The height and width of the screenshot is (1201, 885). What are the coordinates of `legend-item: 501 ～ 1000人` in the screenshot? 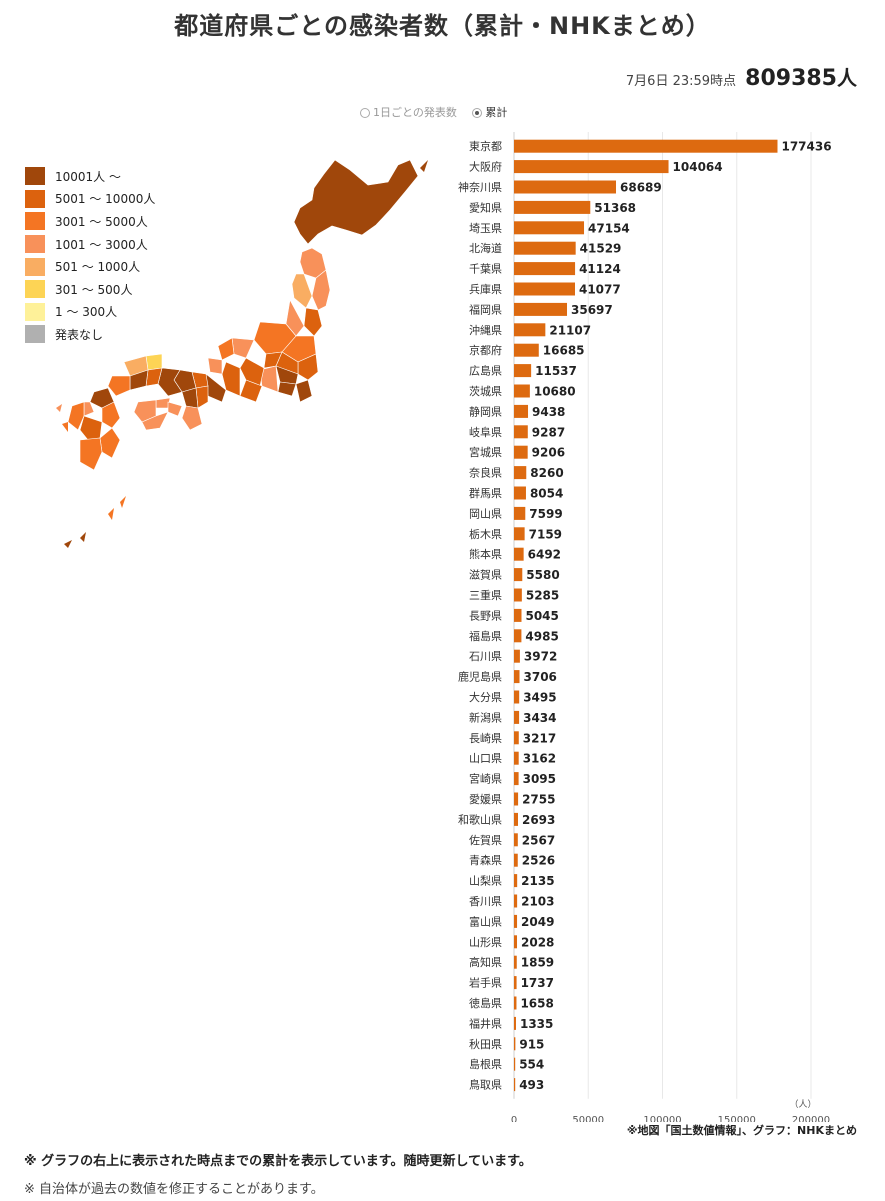 It's located at (90, 266).